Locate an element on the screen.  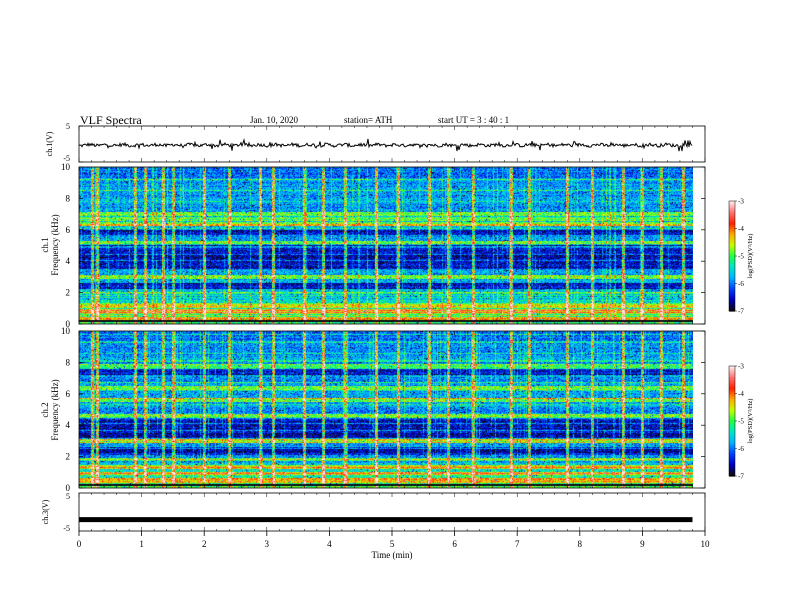
time-tick-label: 4 is located at coordinates (329, 544).